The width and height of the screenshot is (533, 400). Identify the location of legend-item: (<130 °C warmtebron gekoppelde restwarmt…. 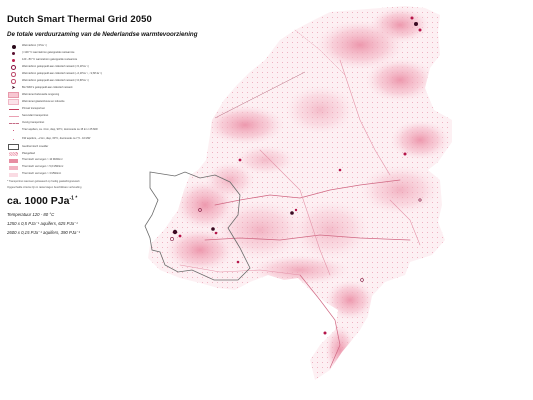
(62, 53).